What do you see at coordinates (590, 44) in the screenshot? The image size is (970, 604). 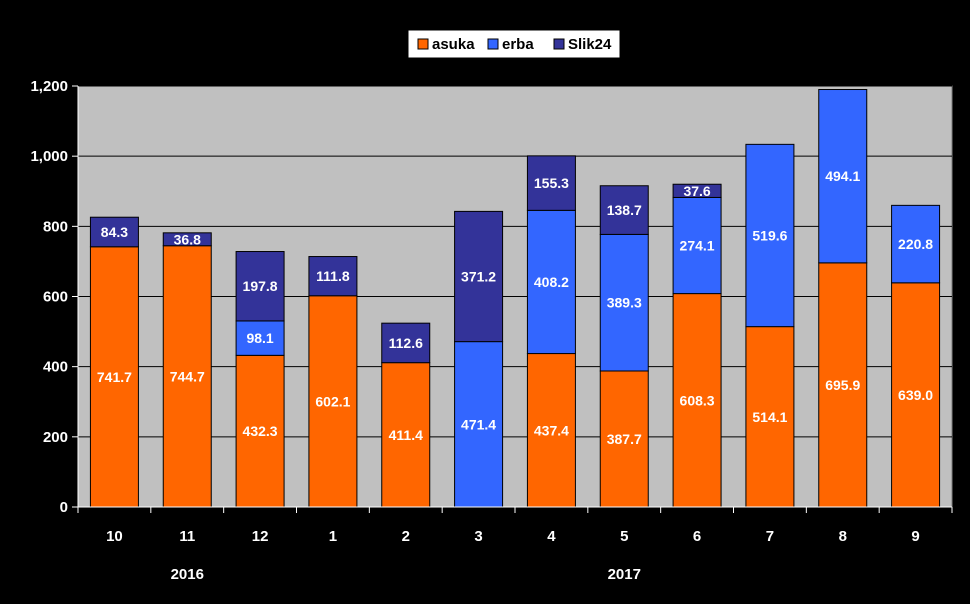 I see `legend-label: Slik24` at bounding box center [590, 44].